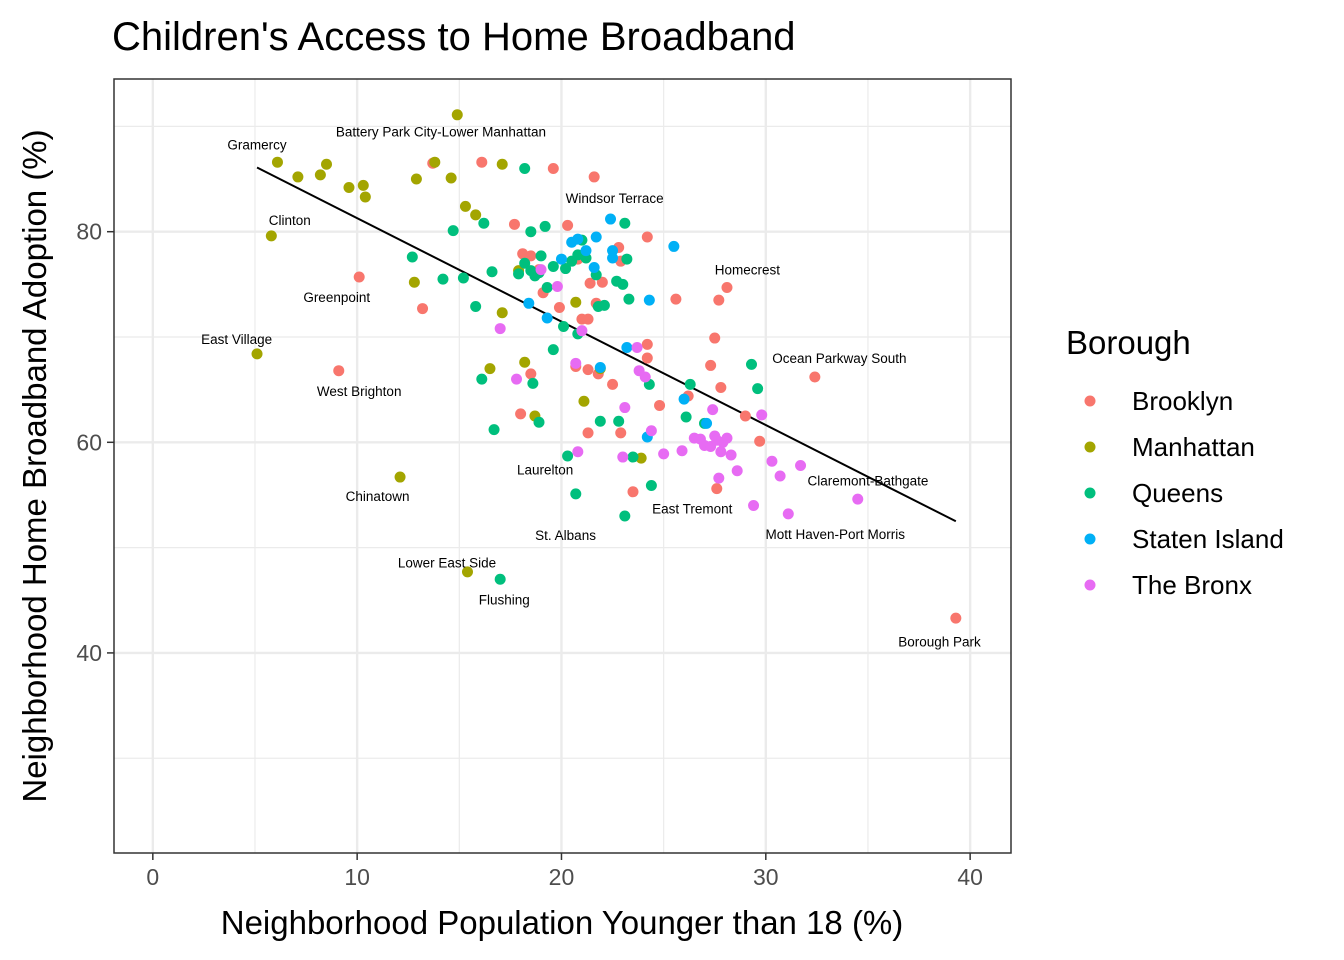 This screenshot has width=1344, height=960. Describe the element at coordinates (441, 132) in the screenshot. I see `point-annotation: Battery Park City-Lower Manhattan` at that location.